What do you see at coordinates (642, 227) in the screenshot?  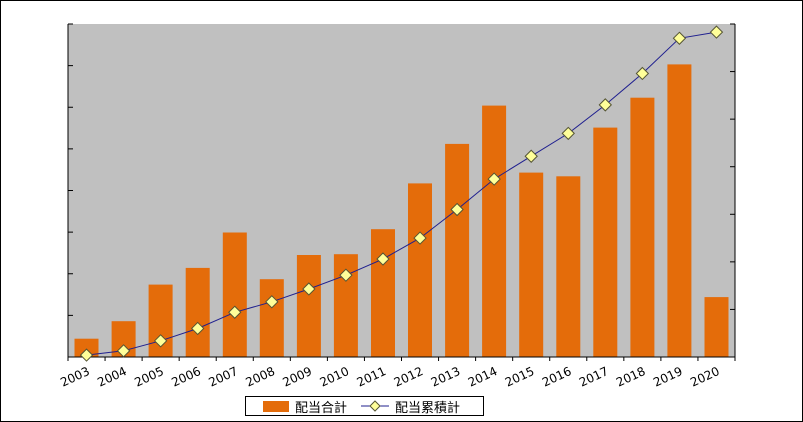 I see `bar-2018` at bounding box center [642, 227].